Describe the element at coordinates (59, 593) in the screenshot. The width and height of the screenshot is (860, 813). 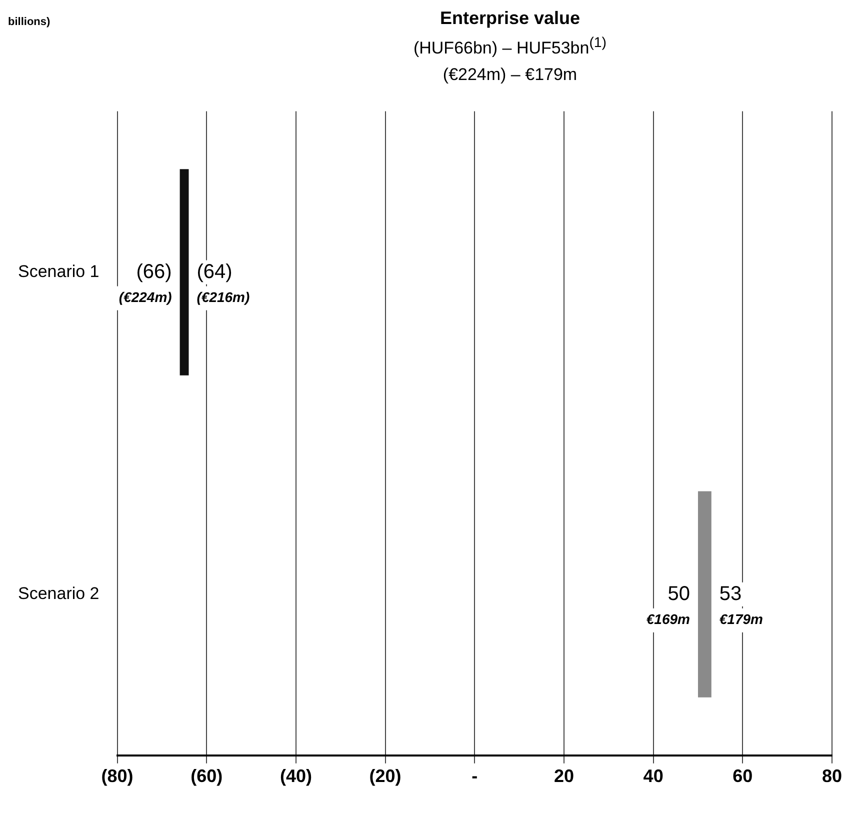
I see `y-tick-label: Scenario 2` at that location.